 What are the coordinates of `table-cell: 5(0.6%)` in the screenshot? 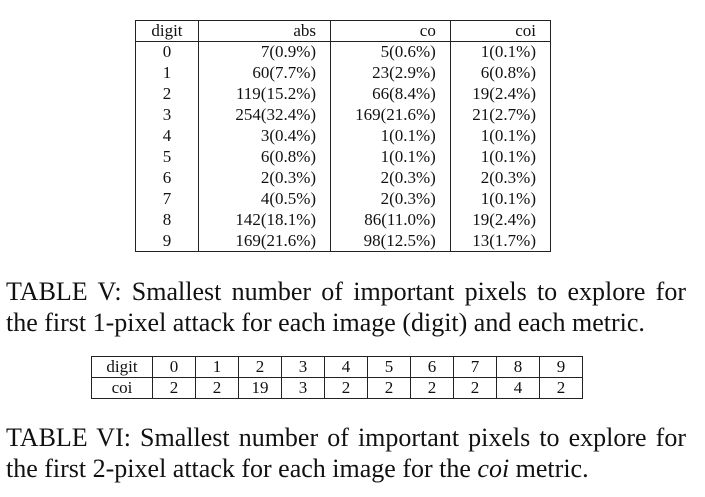 It's located at (390, 52).